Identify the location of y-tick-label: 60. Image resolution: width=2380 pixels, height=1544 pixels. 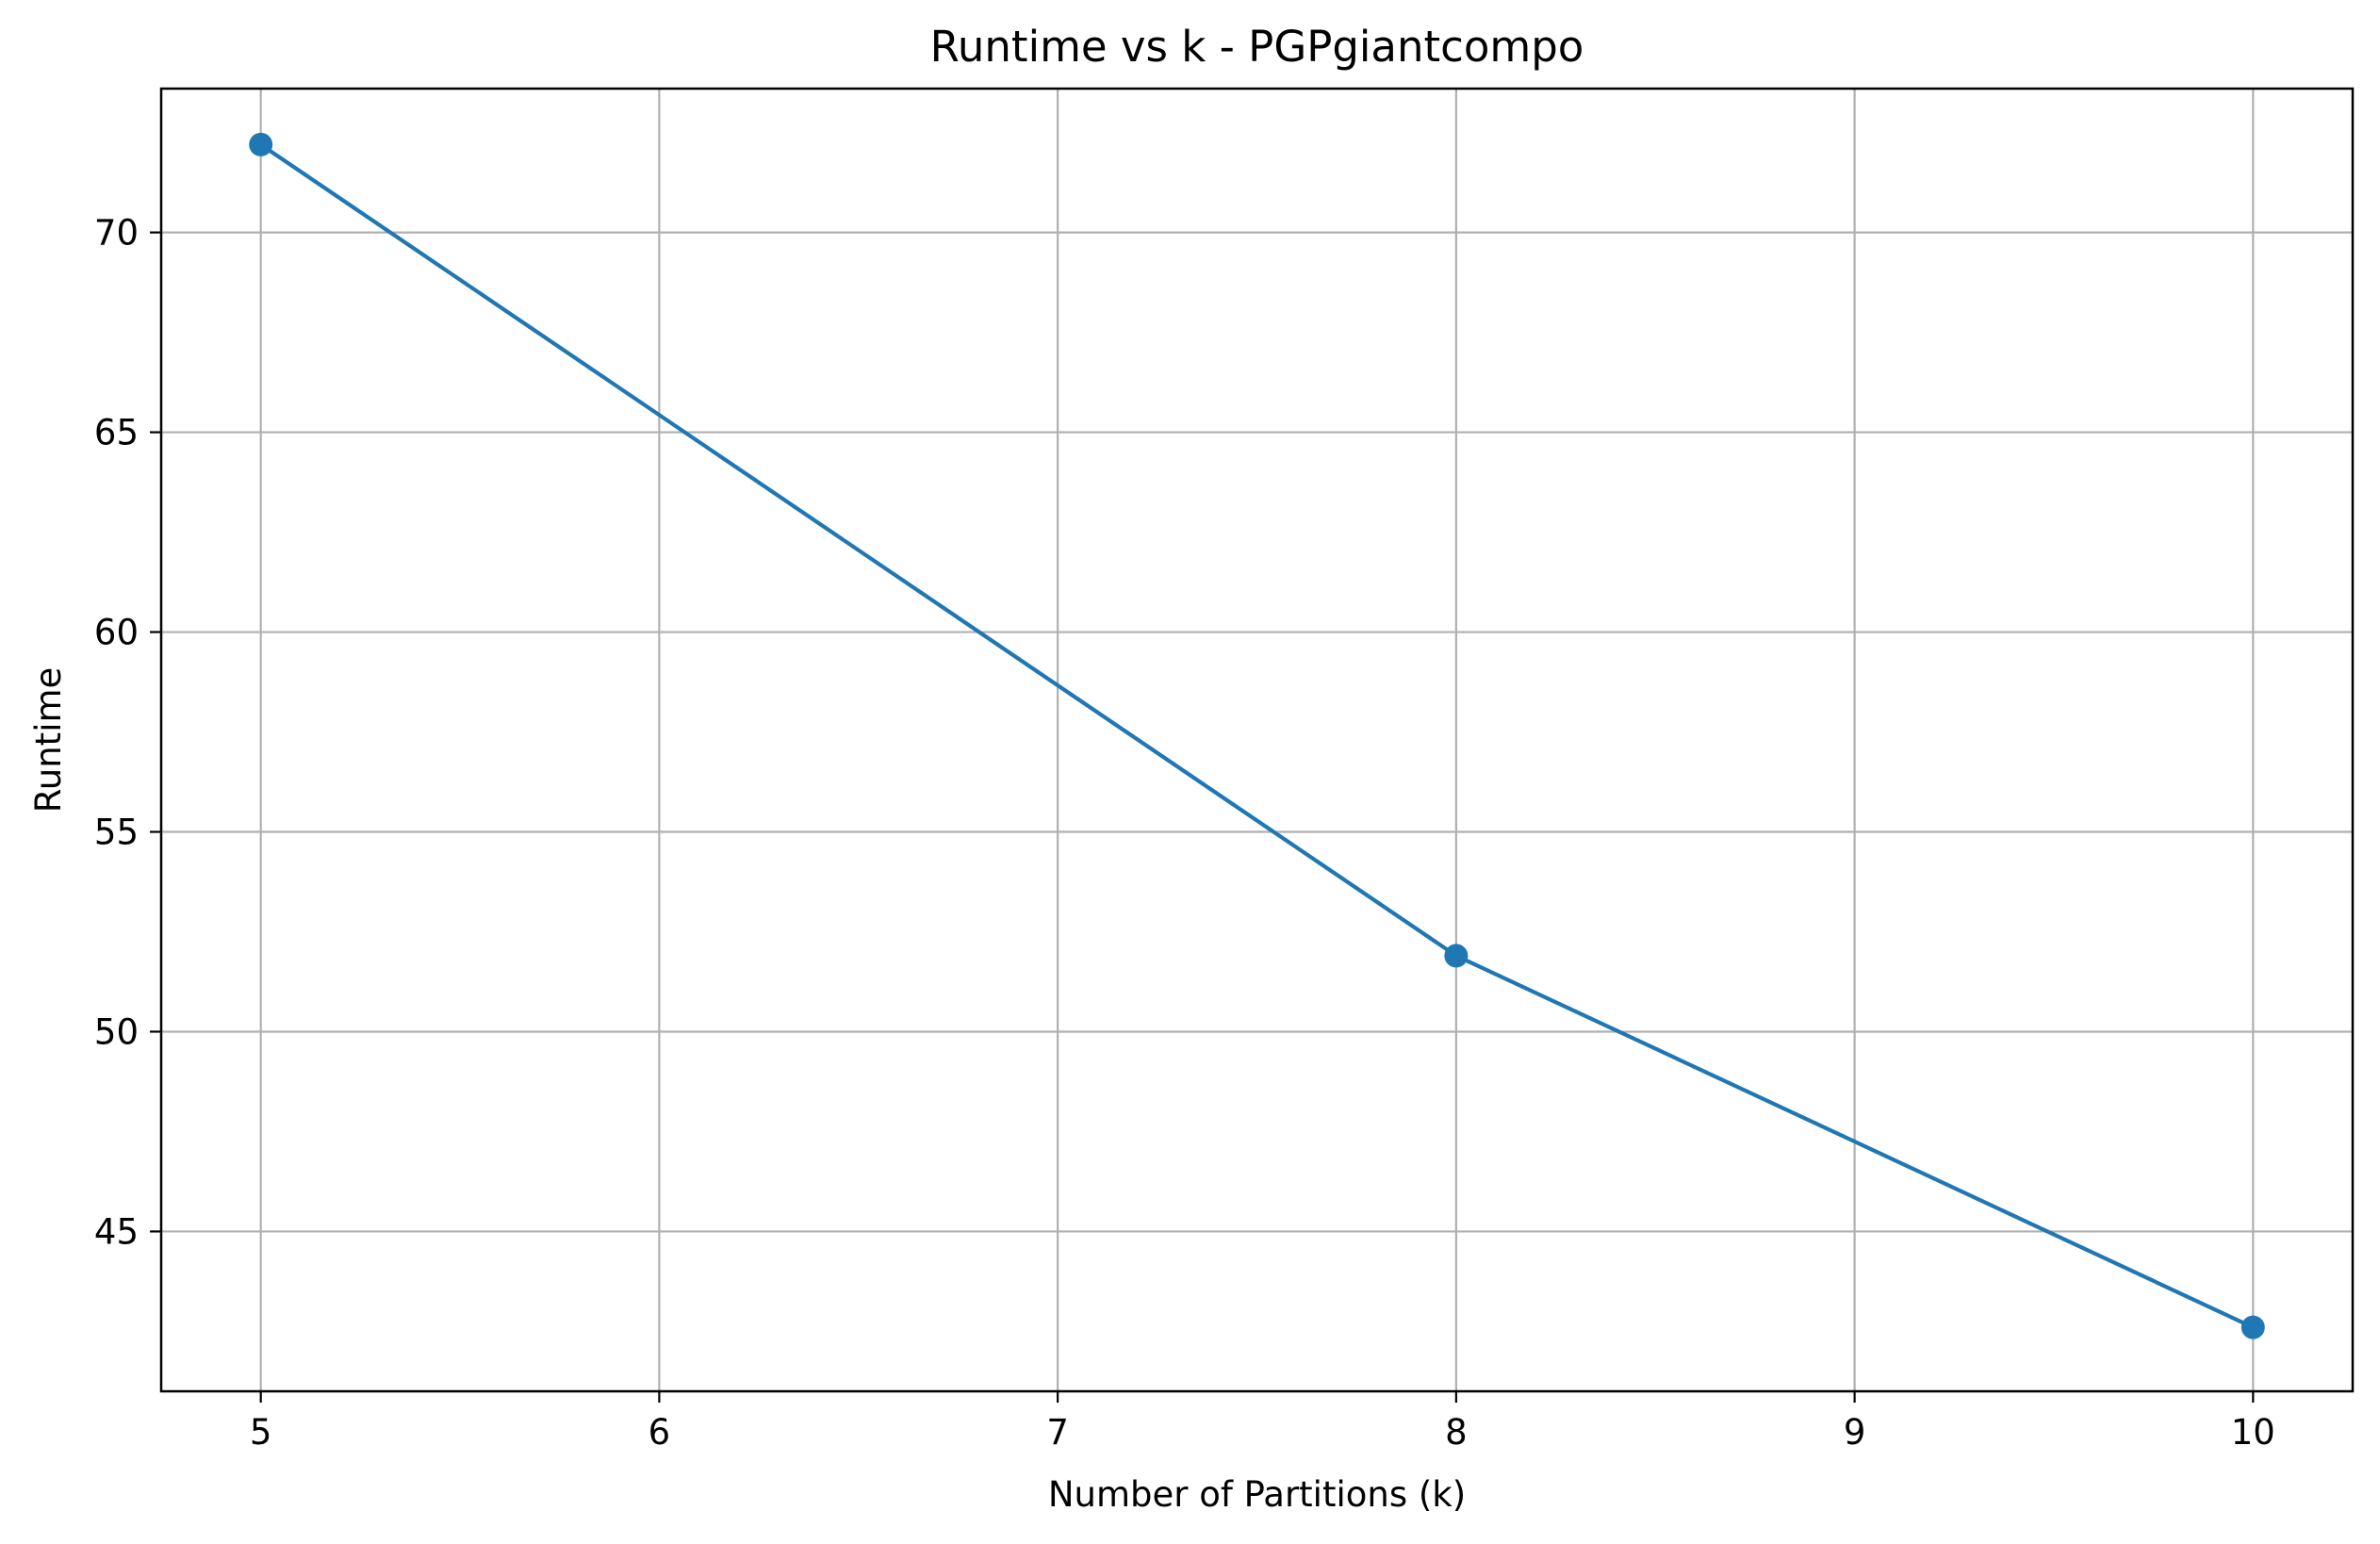
(116, 633).